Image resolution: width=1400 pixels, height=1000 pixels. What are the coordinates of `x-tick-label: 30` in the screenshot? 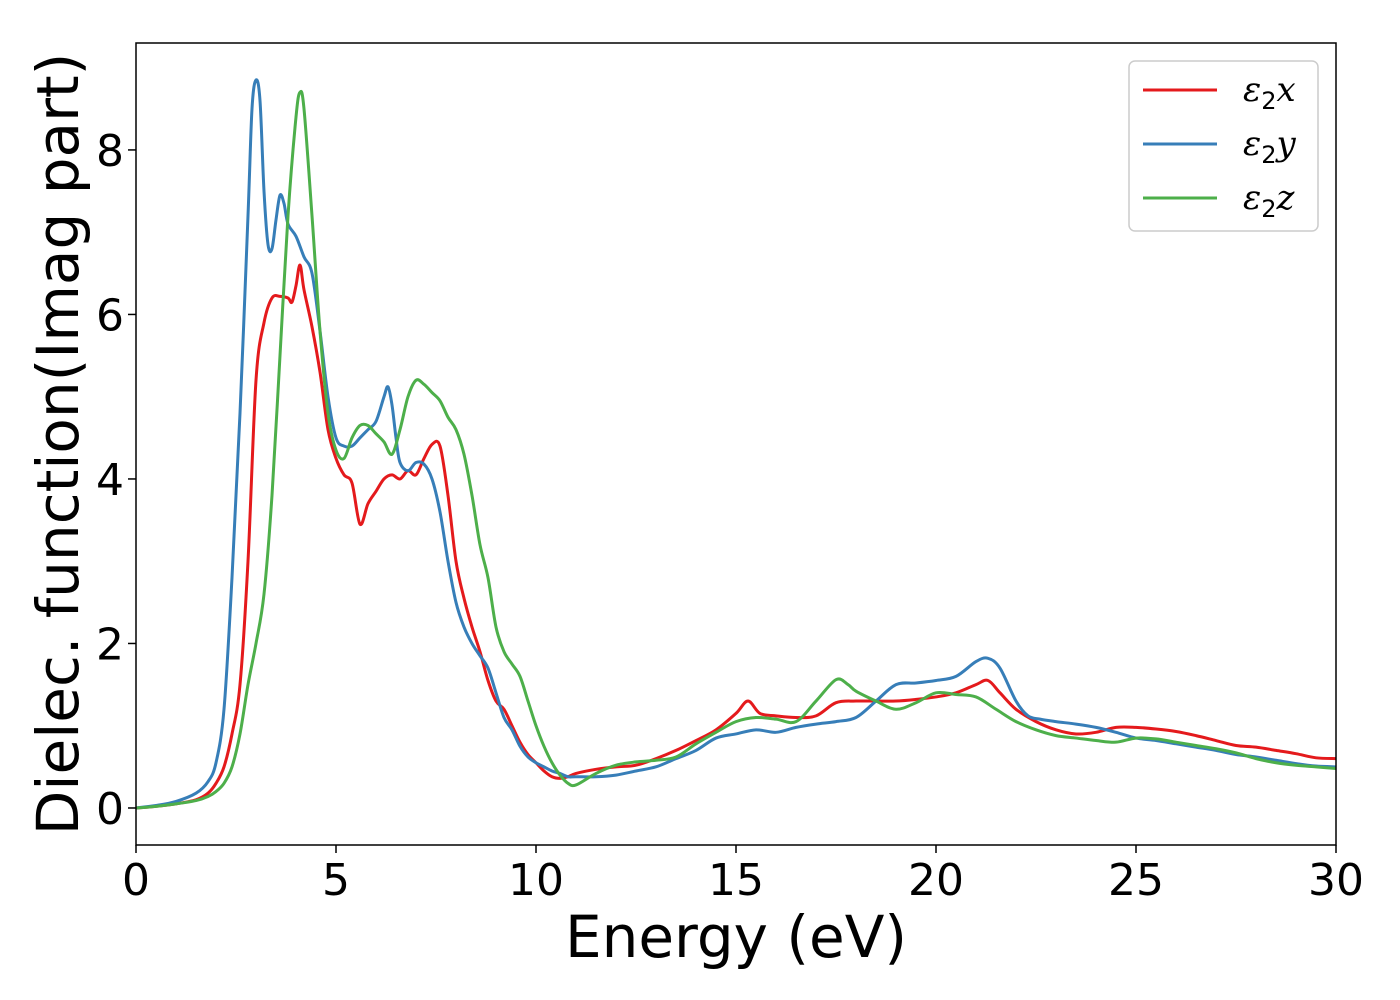 It's located at (1336, 880).